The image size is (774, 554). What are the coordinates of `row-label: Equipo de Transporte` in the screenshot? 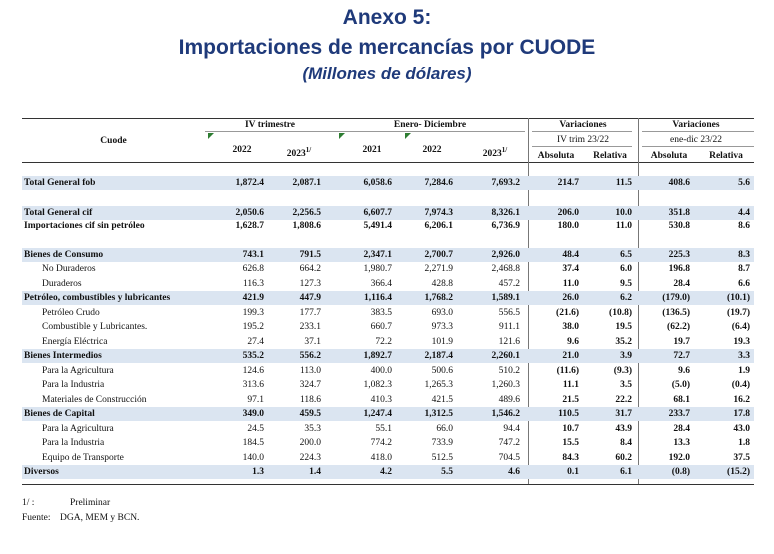 It's located at (83, 458).